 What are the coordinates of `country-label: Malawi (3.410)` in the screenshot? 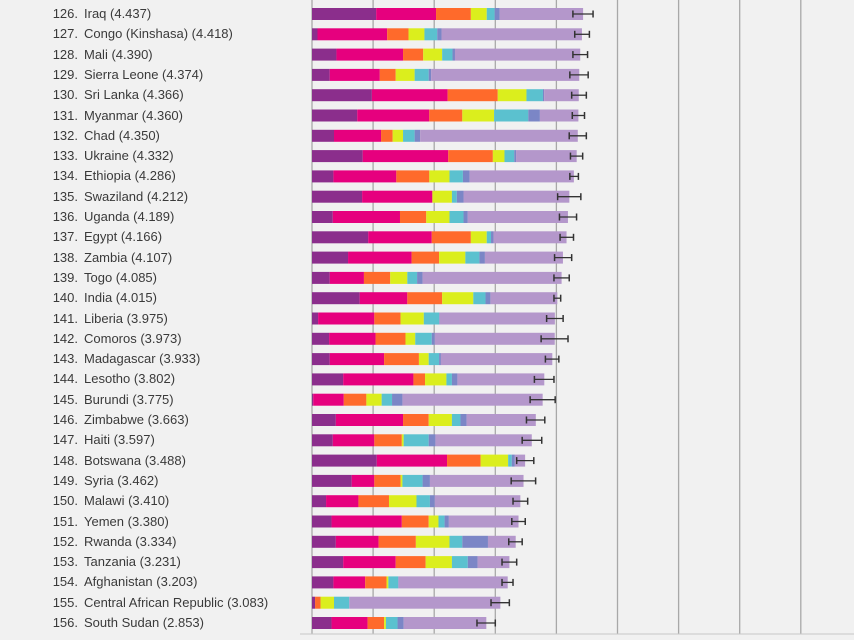 It's located at (127, 501).